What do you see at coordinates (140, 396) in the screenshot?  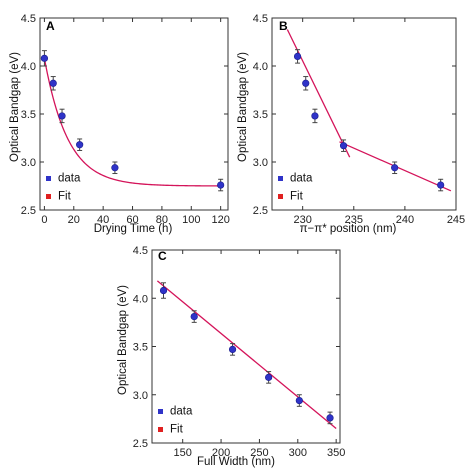 I see `panel-c-ytick-label: 3.0` at bounding box center [140, 396].